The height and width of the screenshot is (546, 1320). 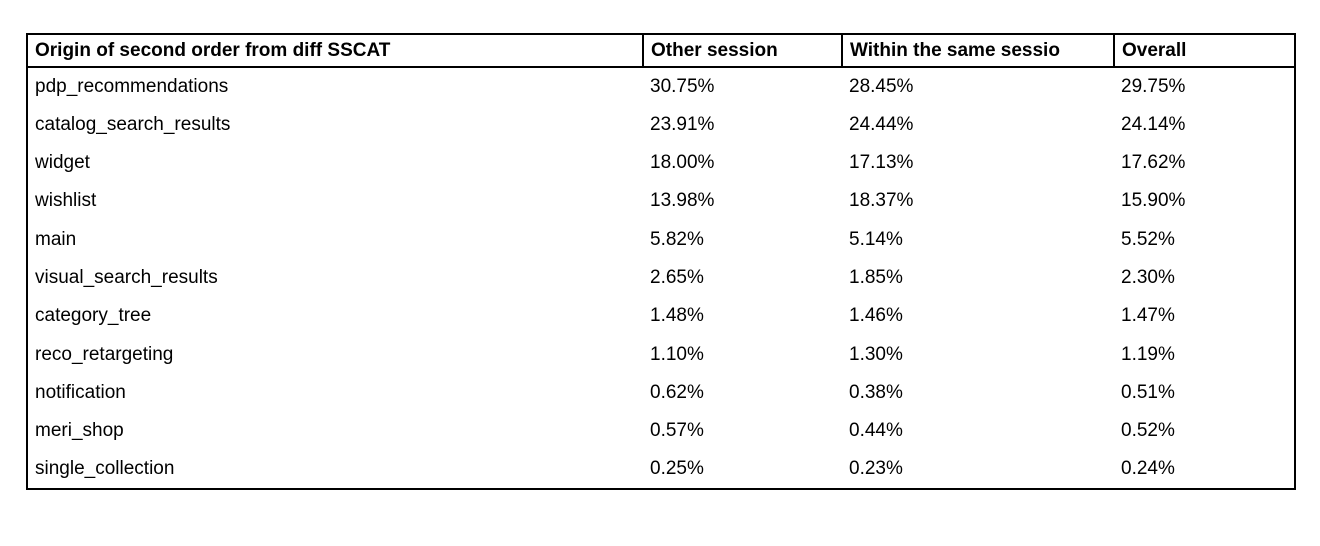 What do you see at coordinates (1153, 124) in the screenshot?
I see `cell-overall: 24.14%` at bounding box center [1153, 124].